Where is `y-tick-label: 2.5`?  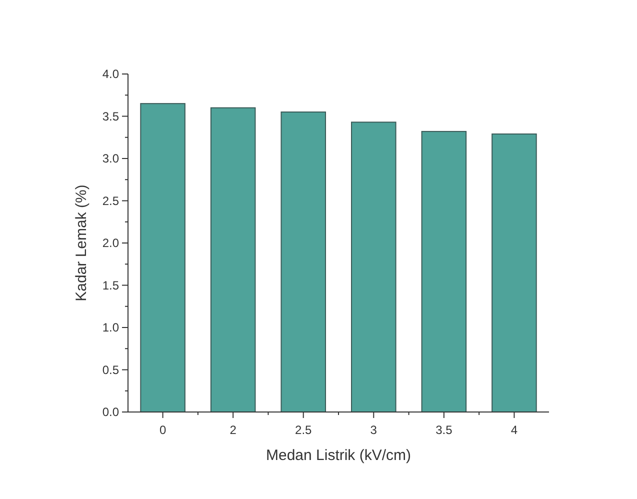
y-tick-label: 2.5 is located at coordinates (111, 201).